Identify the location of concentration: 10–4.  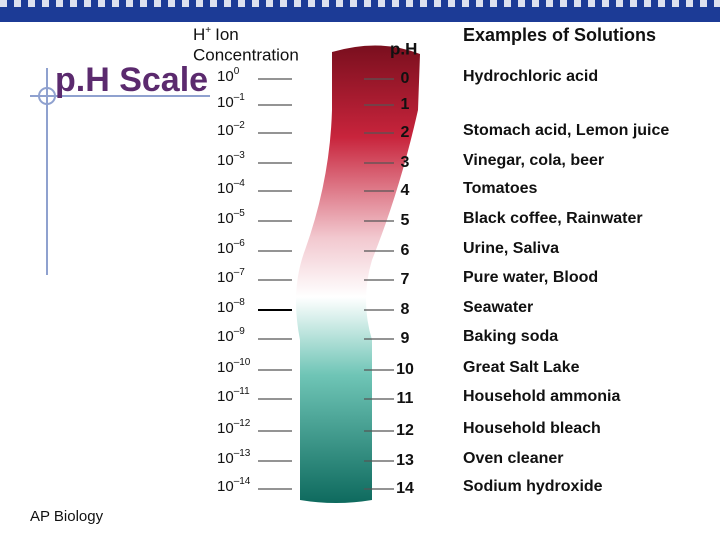
(231, 187).